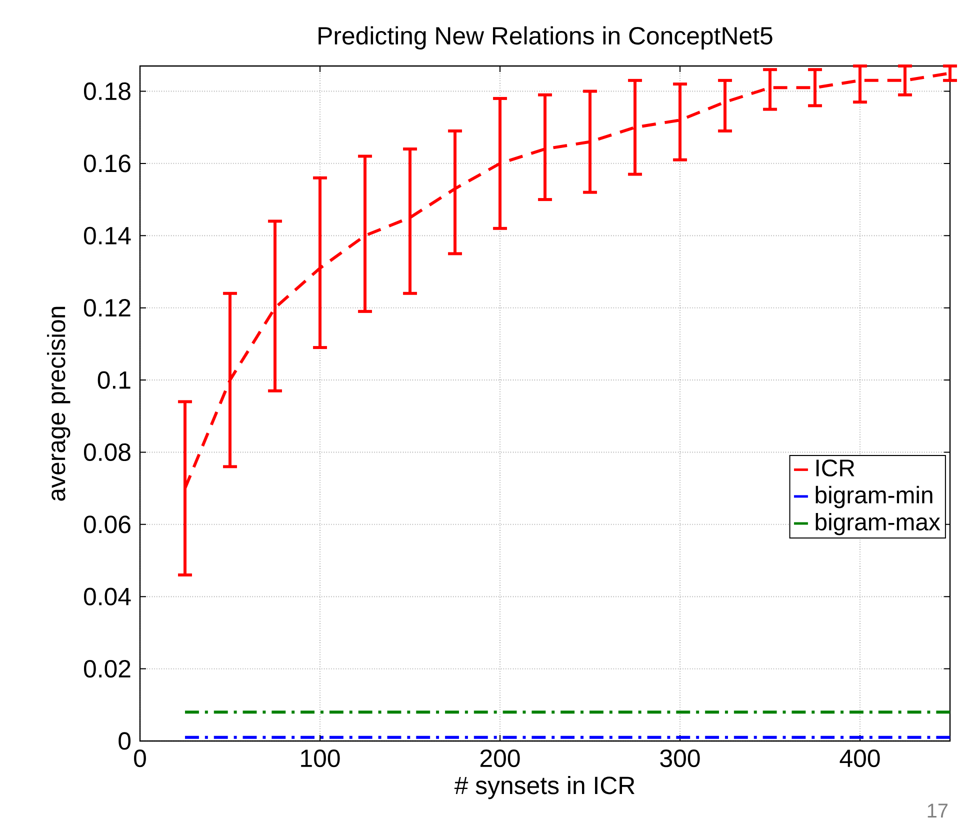  Describe the element at coordinates (878, 524) in the screenshot. I see `legend-label: bigram-max` at that location.